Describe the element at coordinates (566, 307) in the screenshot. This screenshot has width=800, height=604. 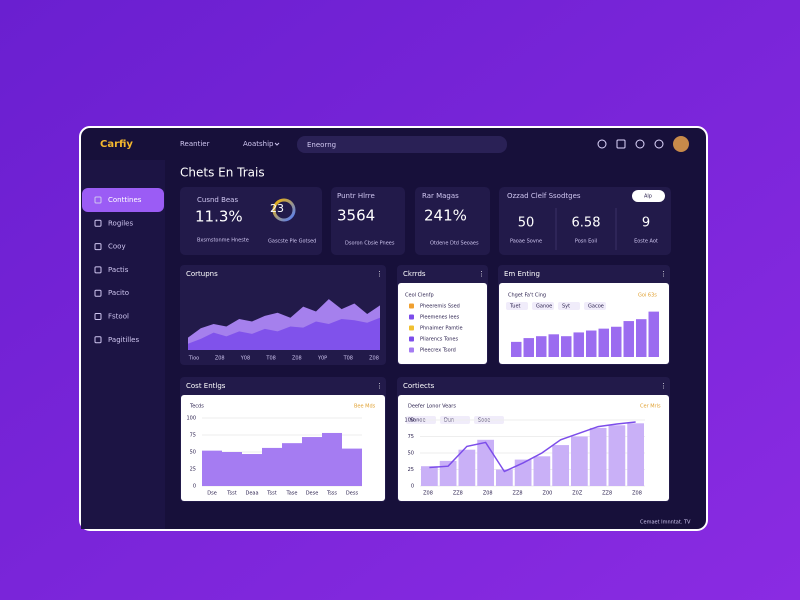
I see `filter-label: Syt` at that location.